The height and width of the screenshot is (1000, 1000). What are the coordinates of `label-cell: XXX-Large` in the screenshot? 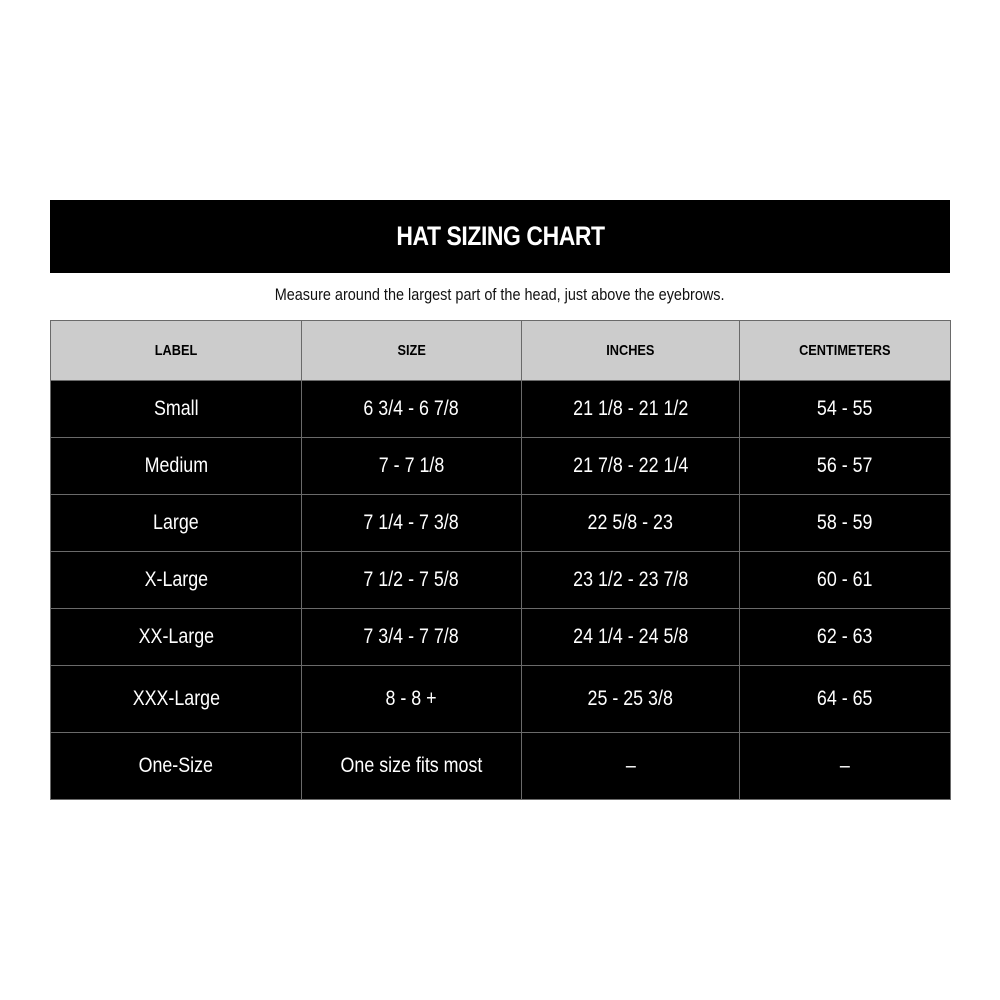 It's located at (176, 699).